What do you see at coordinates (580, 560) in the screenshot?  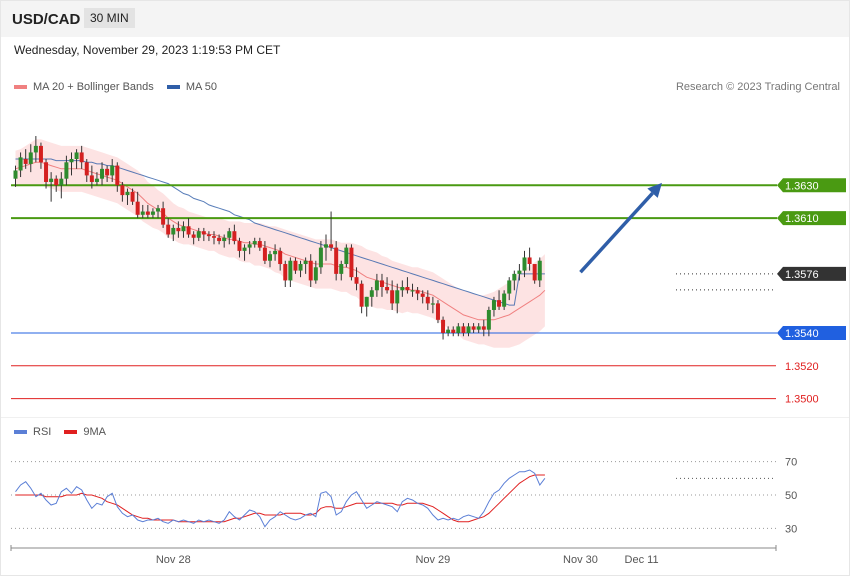 I see `x-tick-label-2: Nov 30` at bounding box center [580, 560].